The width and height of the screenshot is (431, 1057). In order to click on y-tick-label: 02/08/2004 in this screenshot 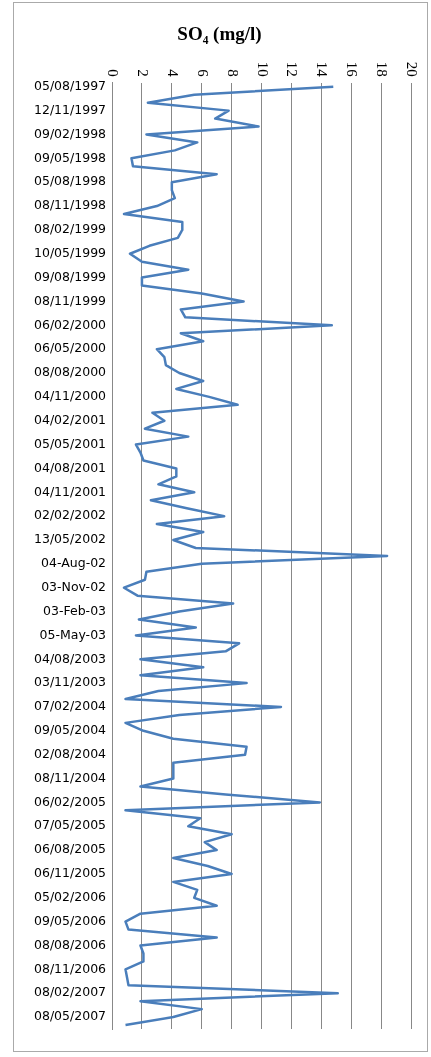, I will do `click(70, 753)`.